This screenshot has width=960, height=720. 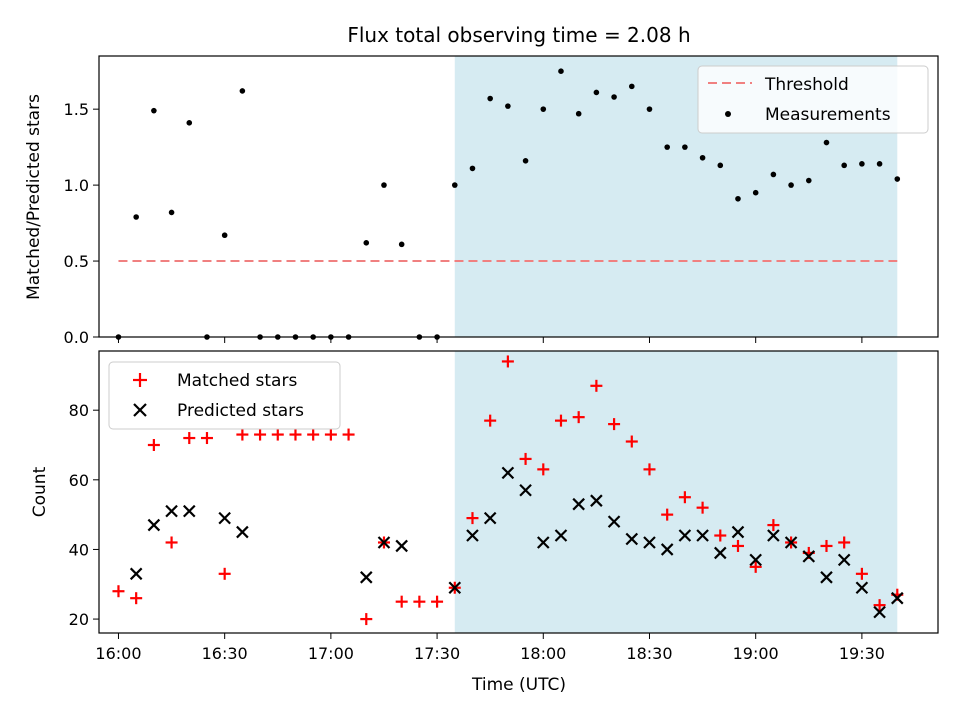 I want to click on top-legend-box, so click(x=813, y=99).